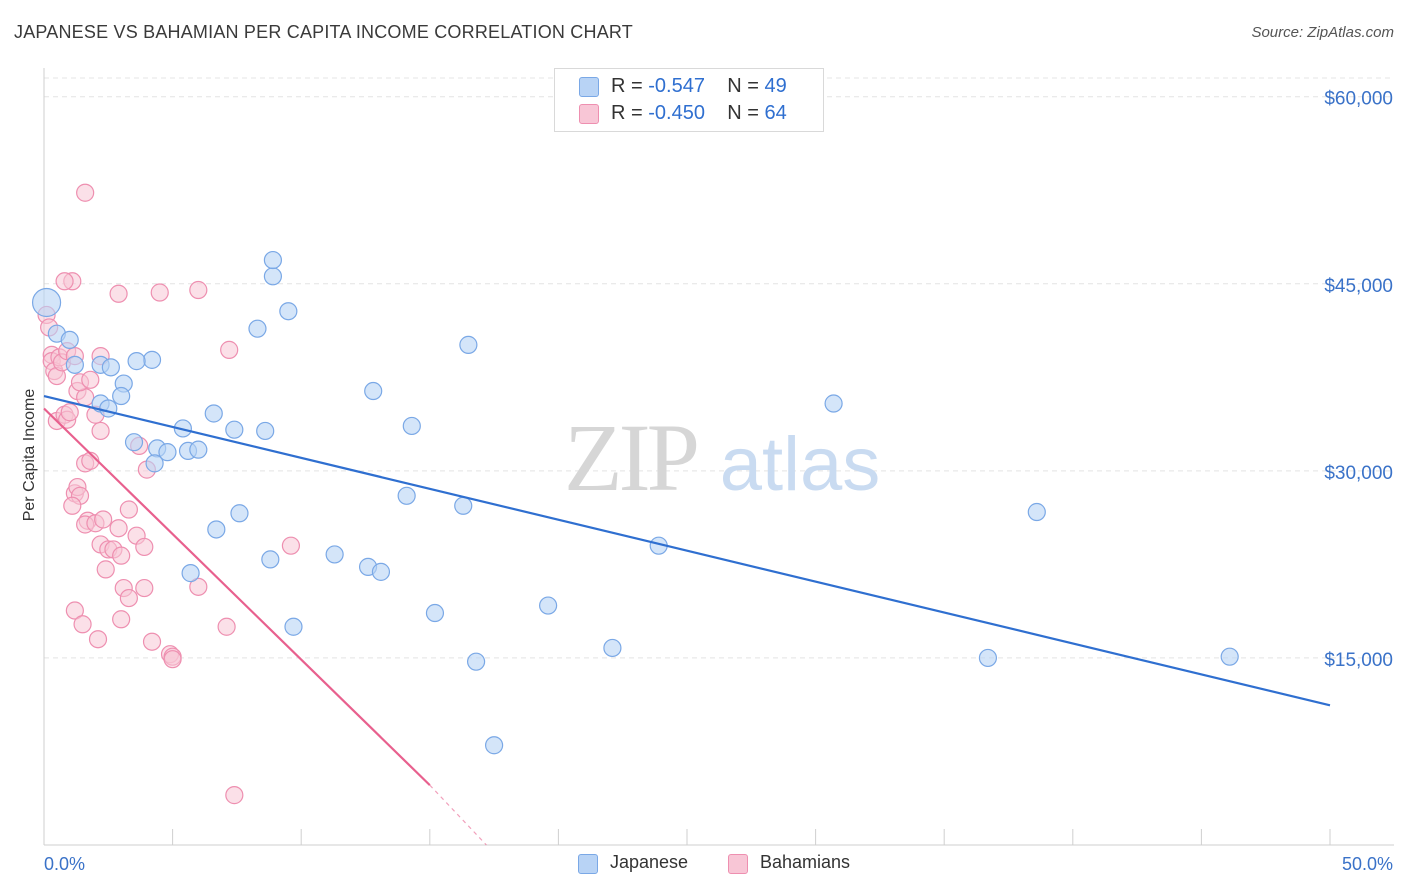 The height and width of the screenshot is (892, 1406). I want to click on bahamian-swatch, so click(589, 114).